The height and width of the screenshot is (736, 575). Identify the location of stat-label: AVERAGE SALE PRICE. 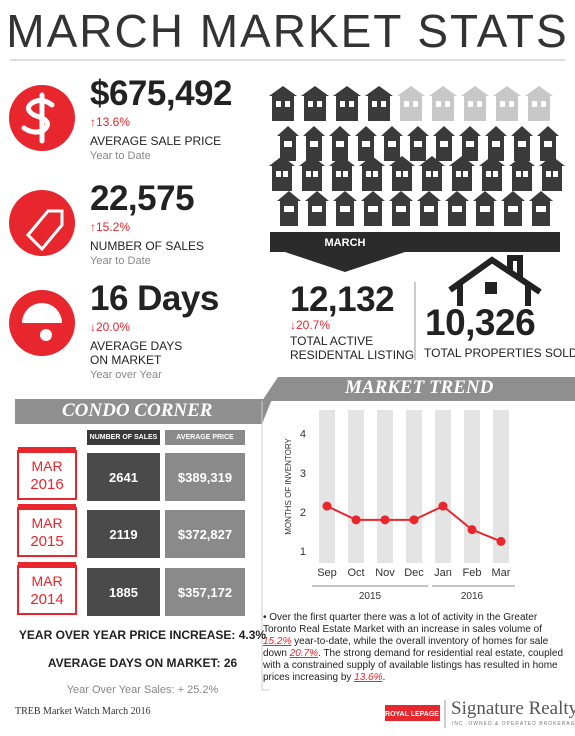
(156, 141).